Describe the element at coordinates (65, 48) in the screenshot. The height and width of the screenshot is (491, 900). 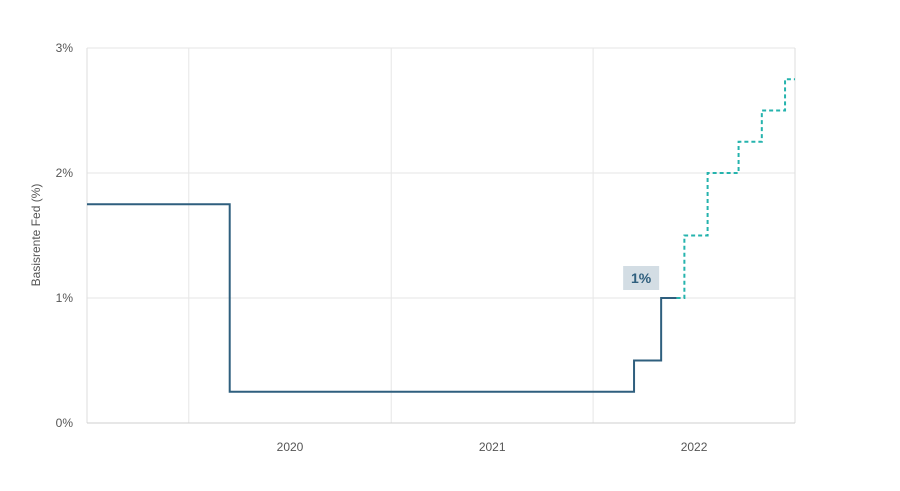
I see `y-tick-label: 3%` at that location.